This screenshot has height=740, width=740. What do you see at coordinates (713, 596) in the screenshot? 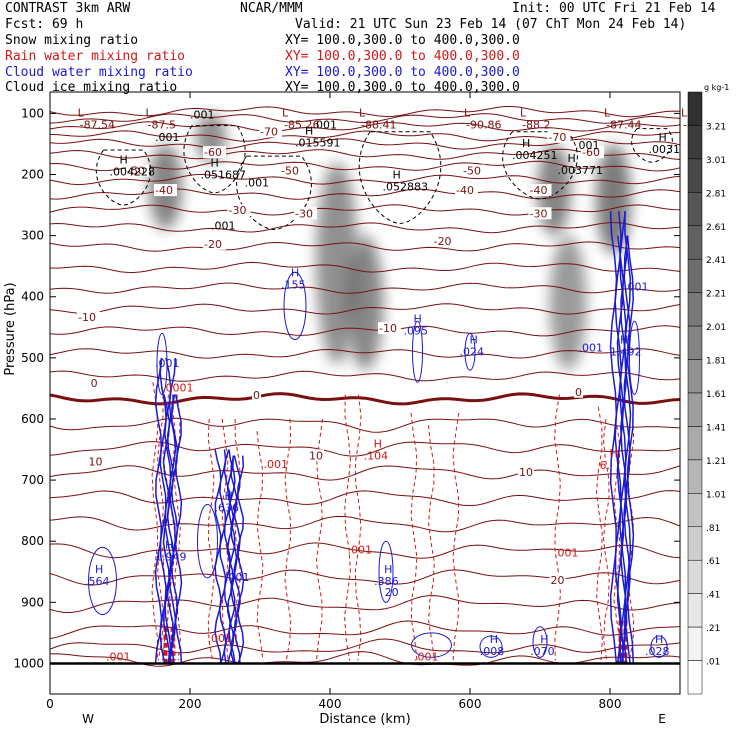
I see `colorbar-label: .41` at bounding box center [713, 596].